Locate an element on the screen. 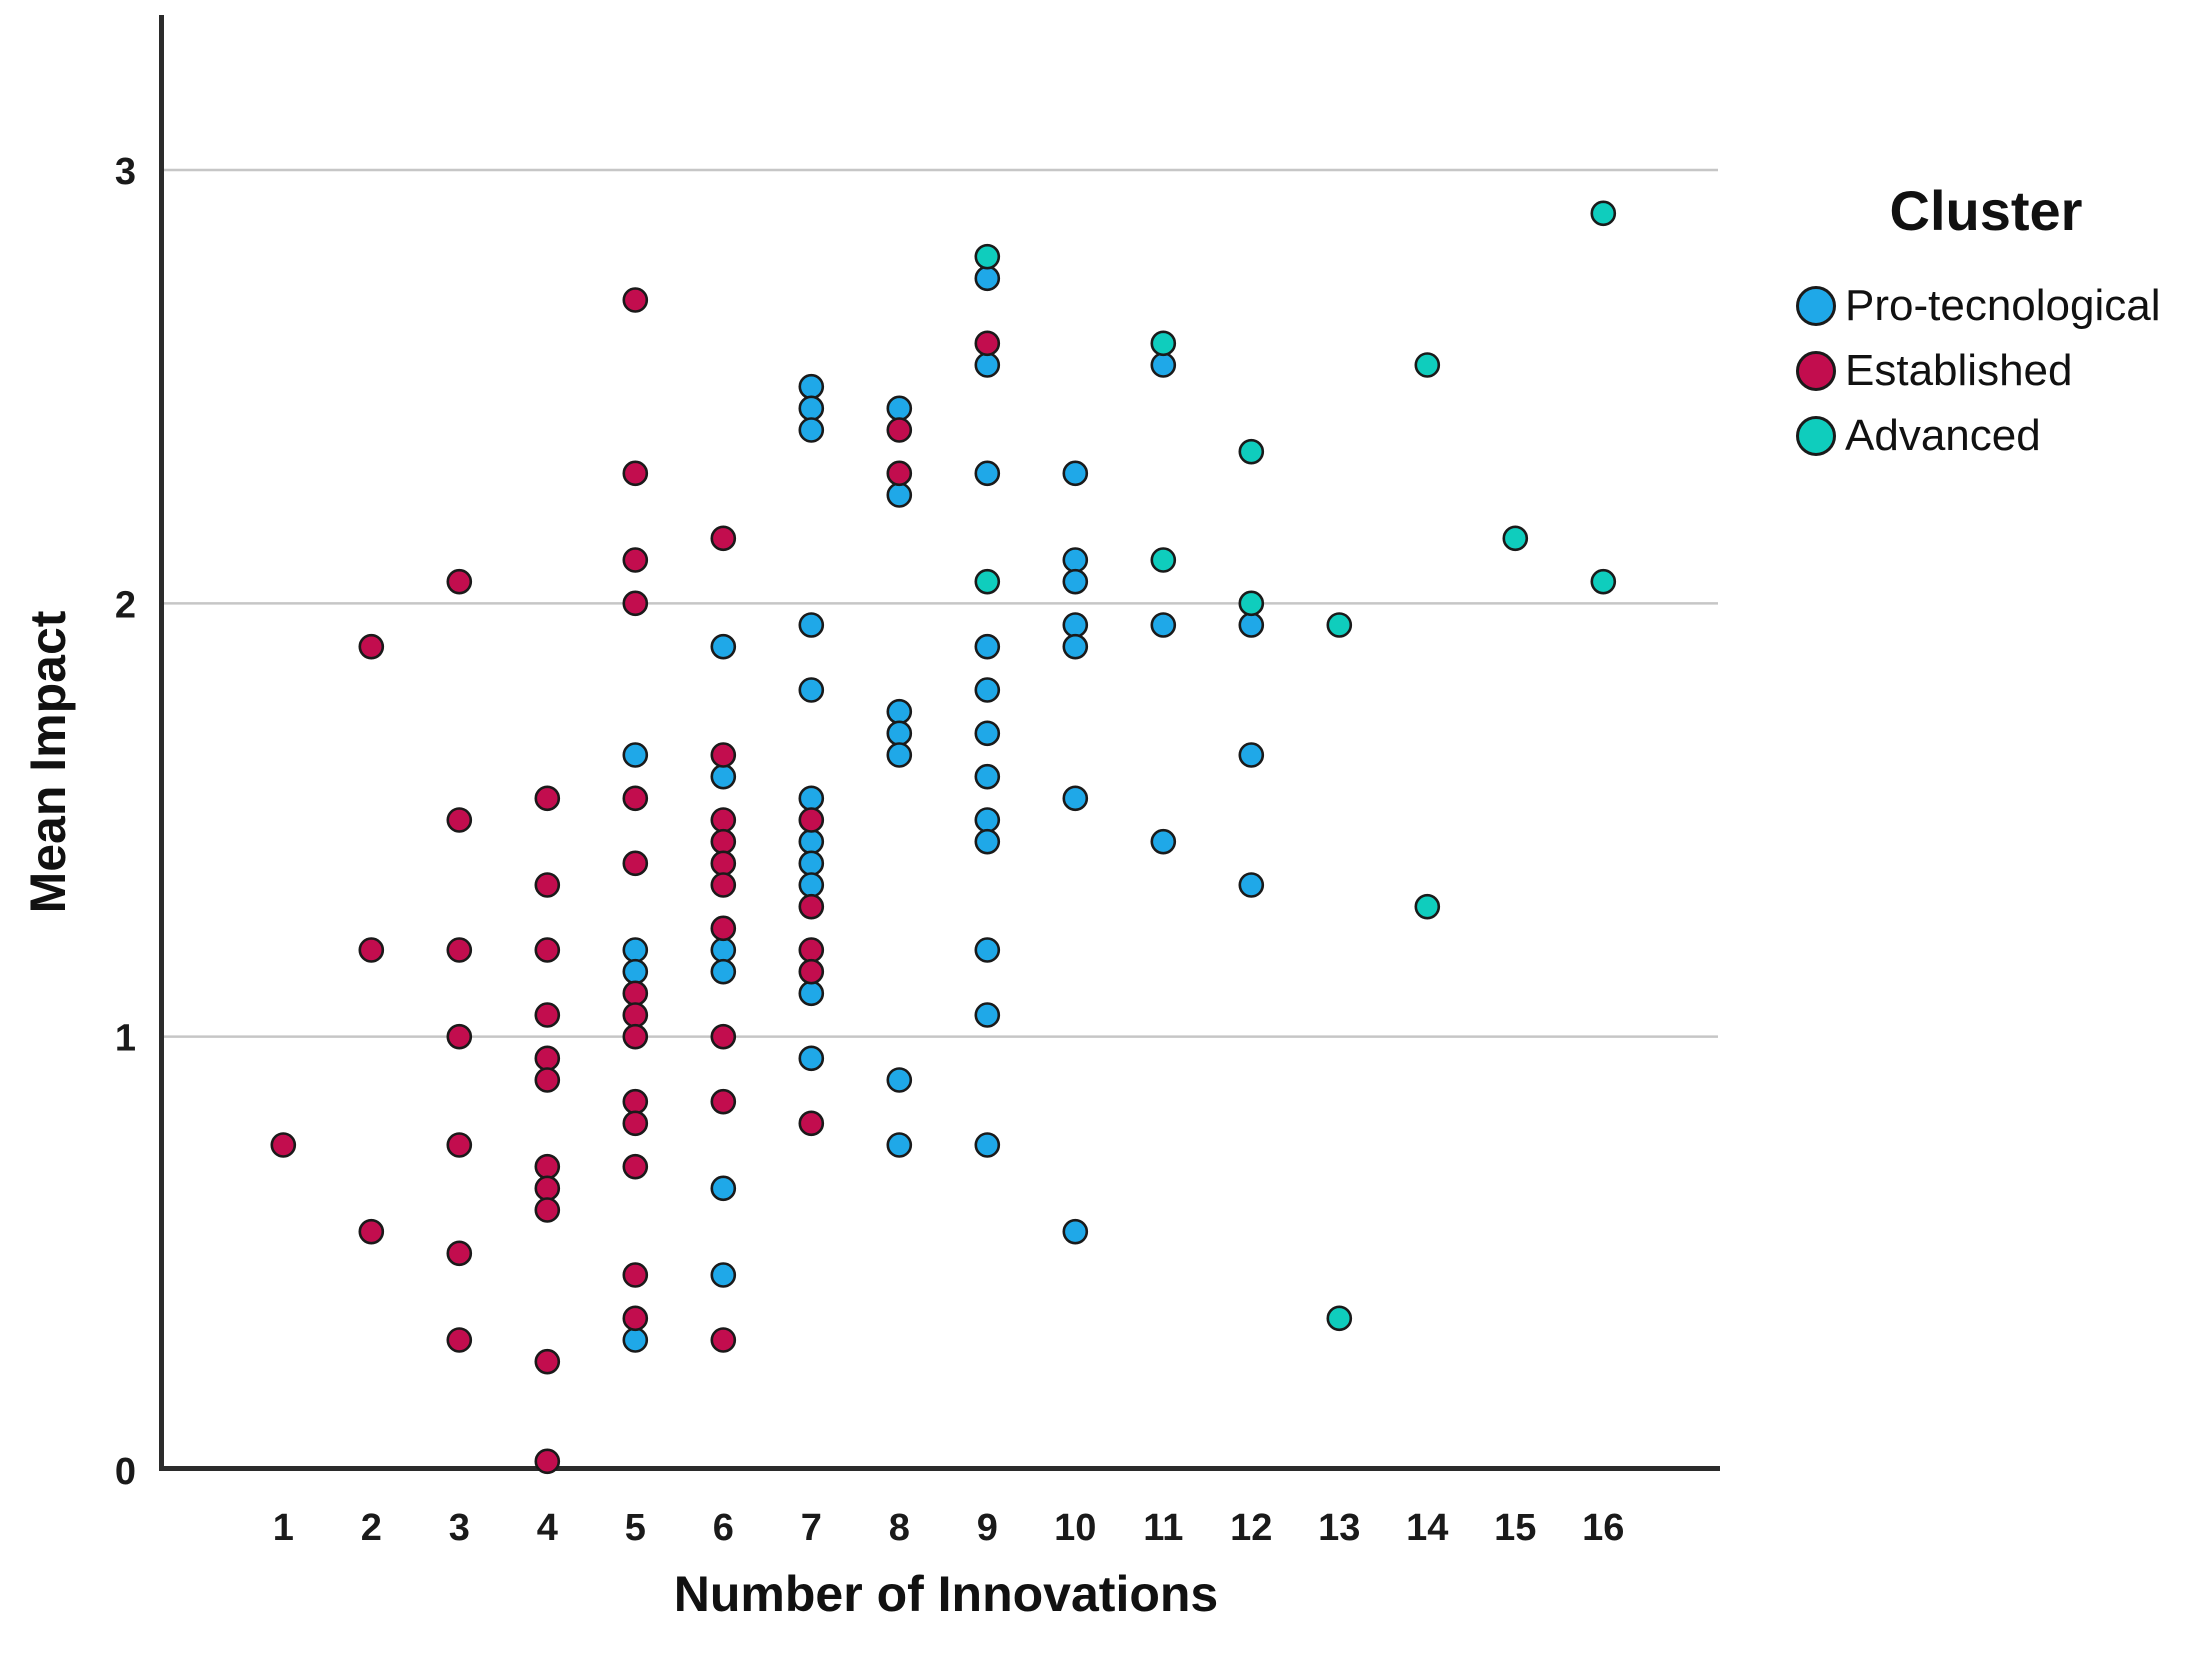  y-tick-label: 1 is located at coordinates (125, 1039).